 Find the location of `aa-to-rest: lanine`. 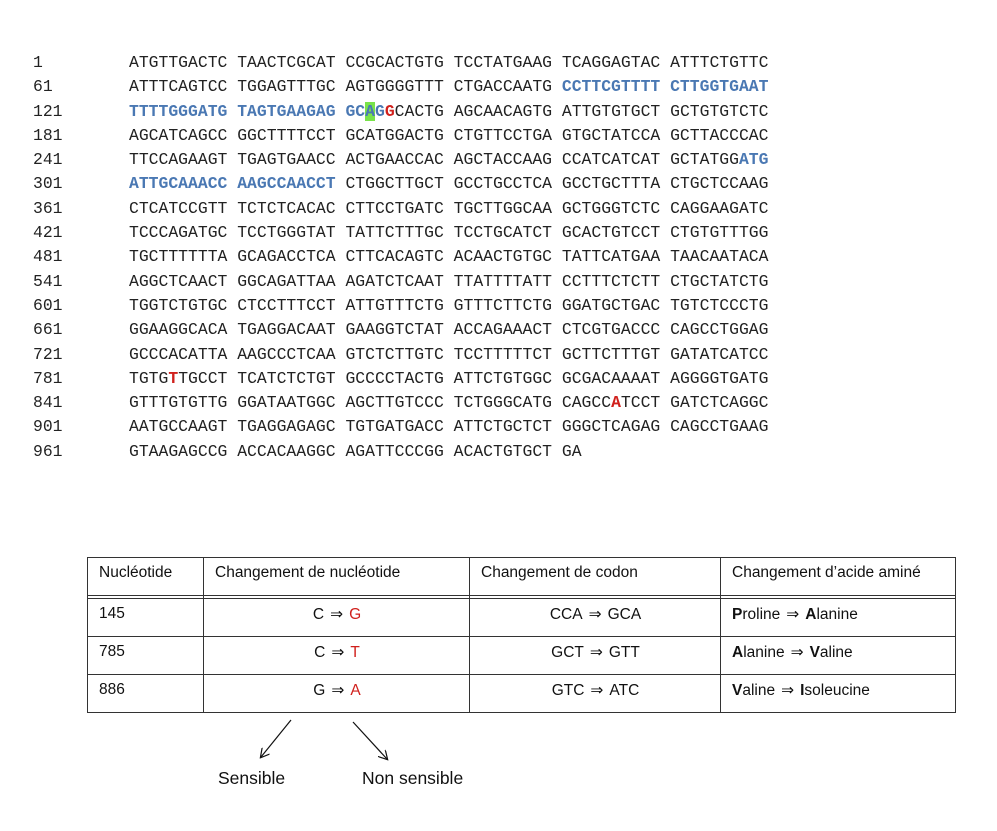

aa-to-rest: lanine is located at coordinates (837, 614).